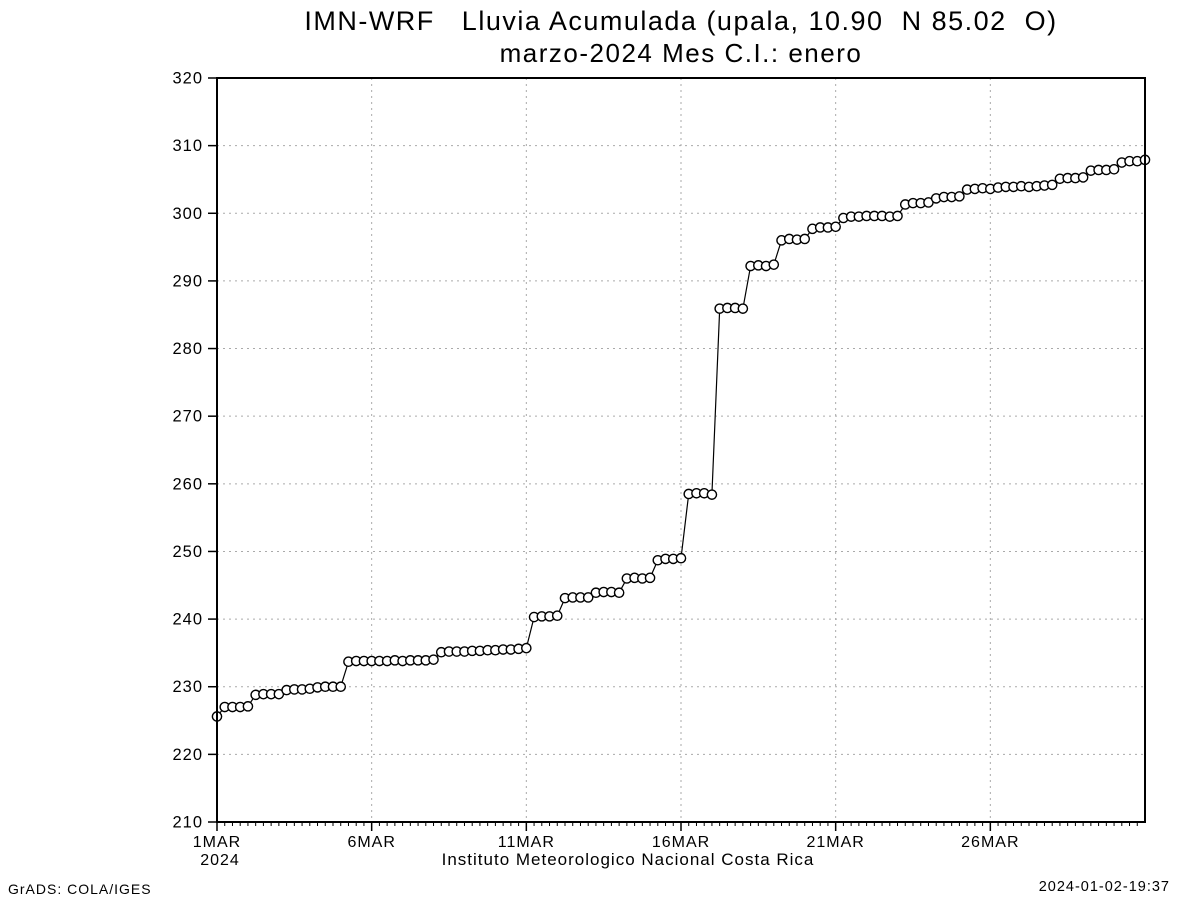 This screenshot has height=900, width=1200. Describe the element at coordinates (187, 484) in the screenshot. I see `y-tick-label: 260` at that location.